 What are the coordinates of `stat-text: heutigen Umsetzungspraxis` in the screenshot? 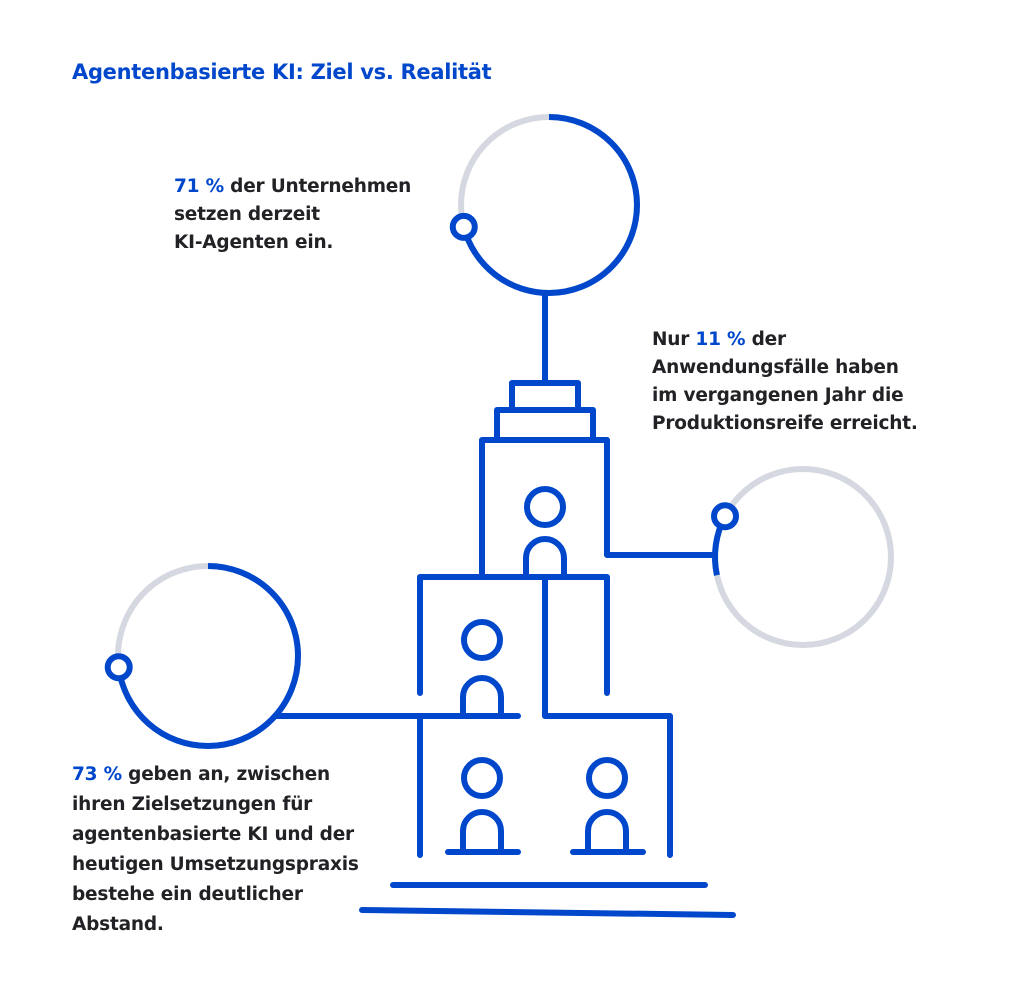 It's located at (215, 864).